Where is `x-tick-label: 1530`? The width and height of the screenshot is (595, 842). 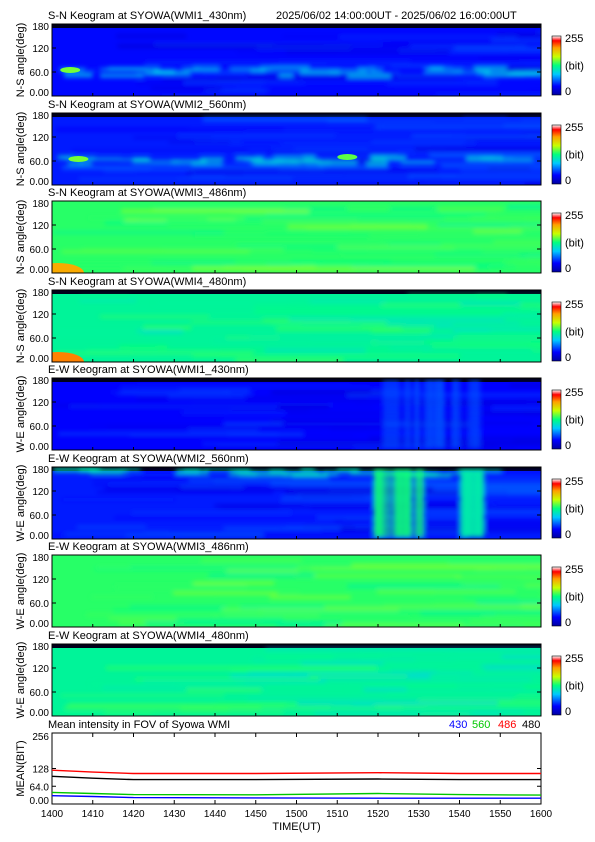 x-tick-label: 1530 is located at coordinates (419, 814).